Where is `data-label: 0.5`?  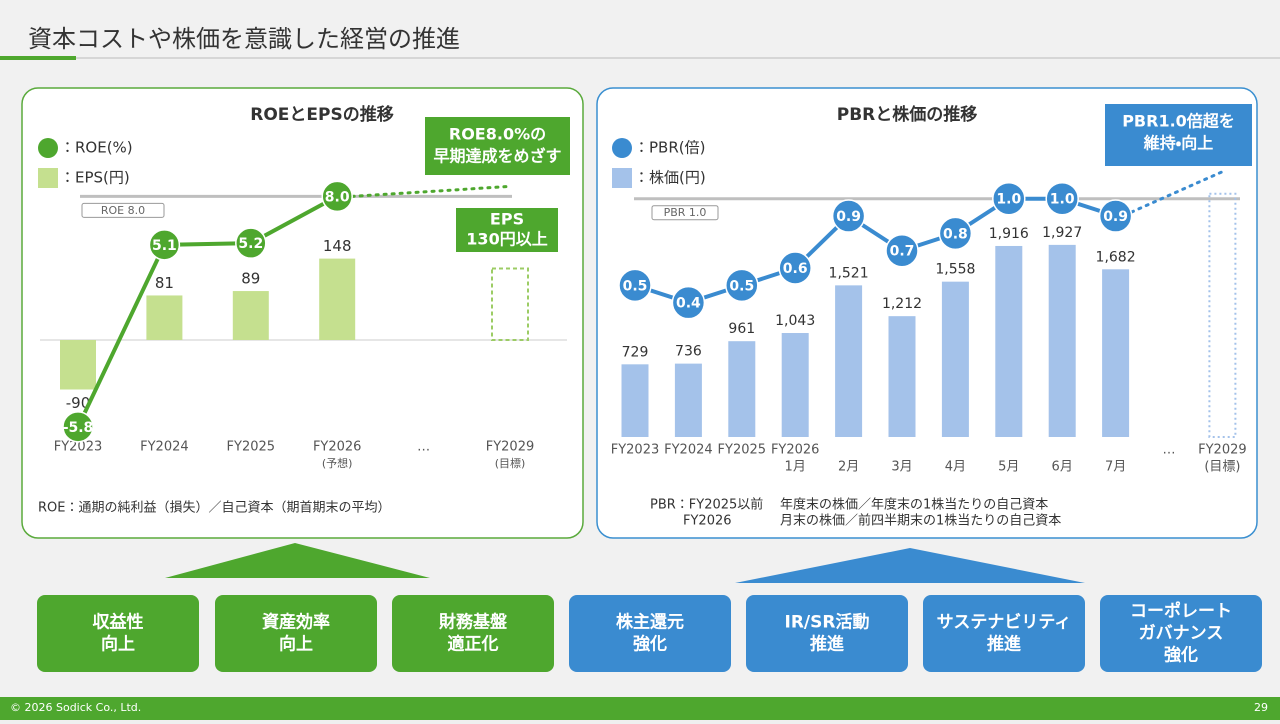
data-label: 0.5 is located at coordinates (741, 286).